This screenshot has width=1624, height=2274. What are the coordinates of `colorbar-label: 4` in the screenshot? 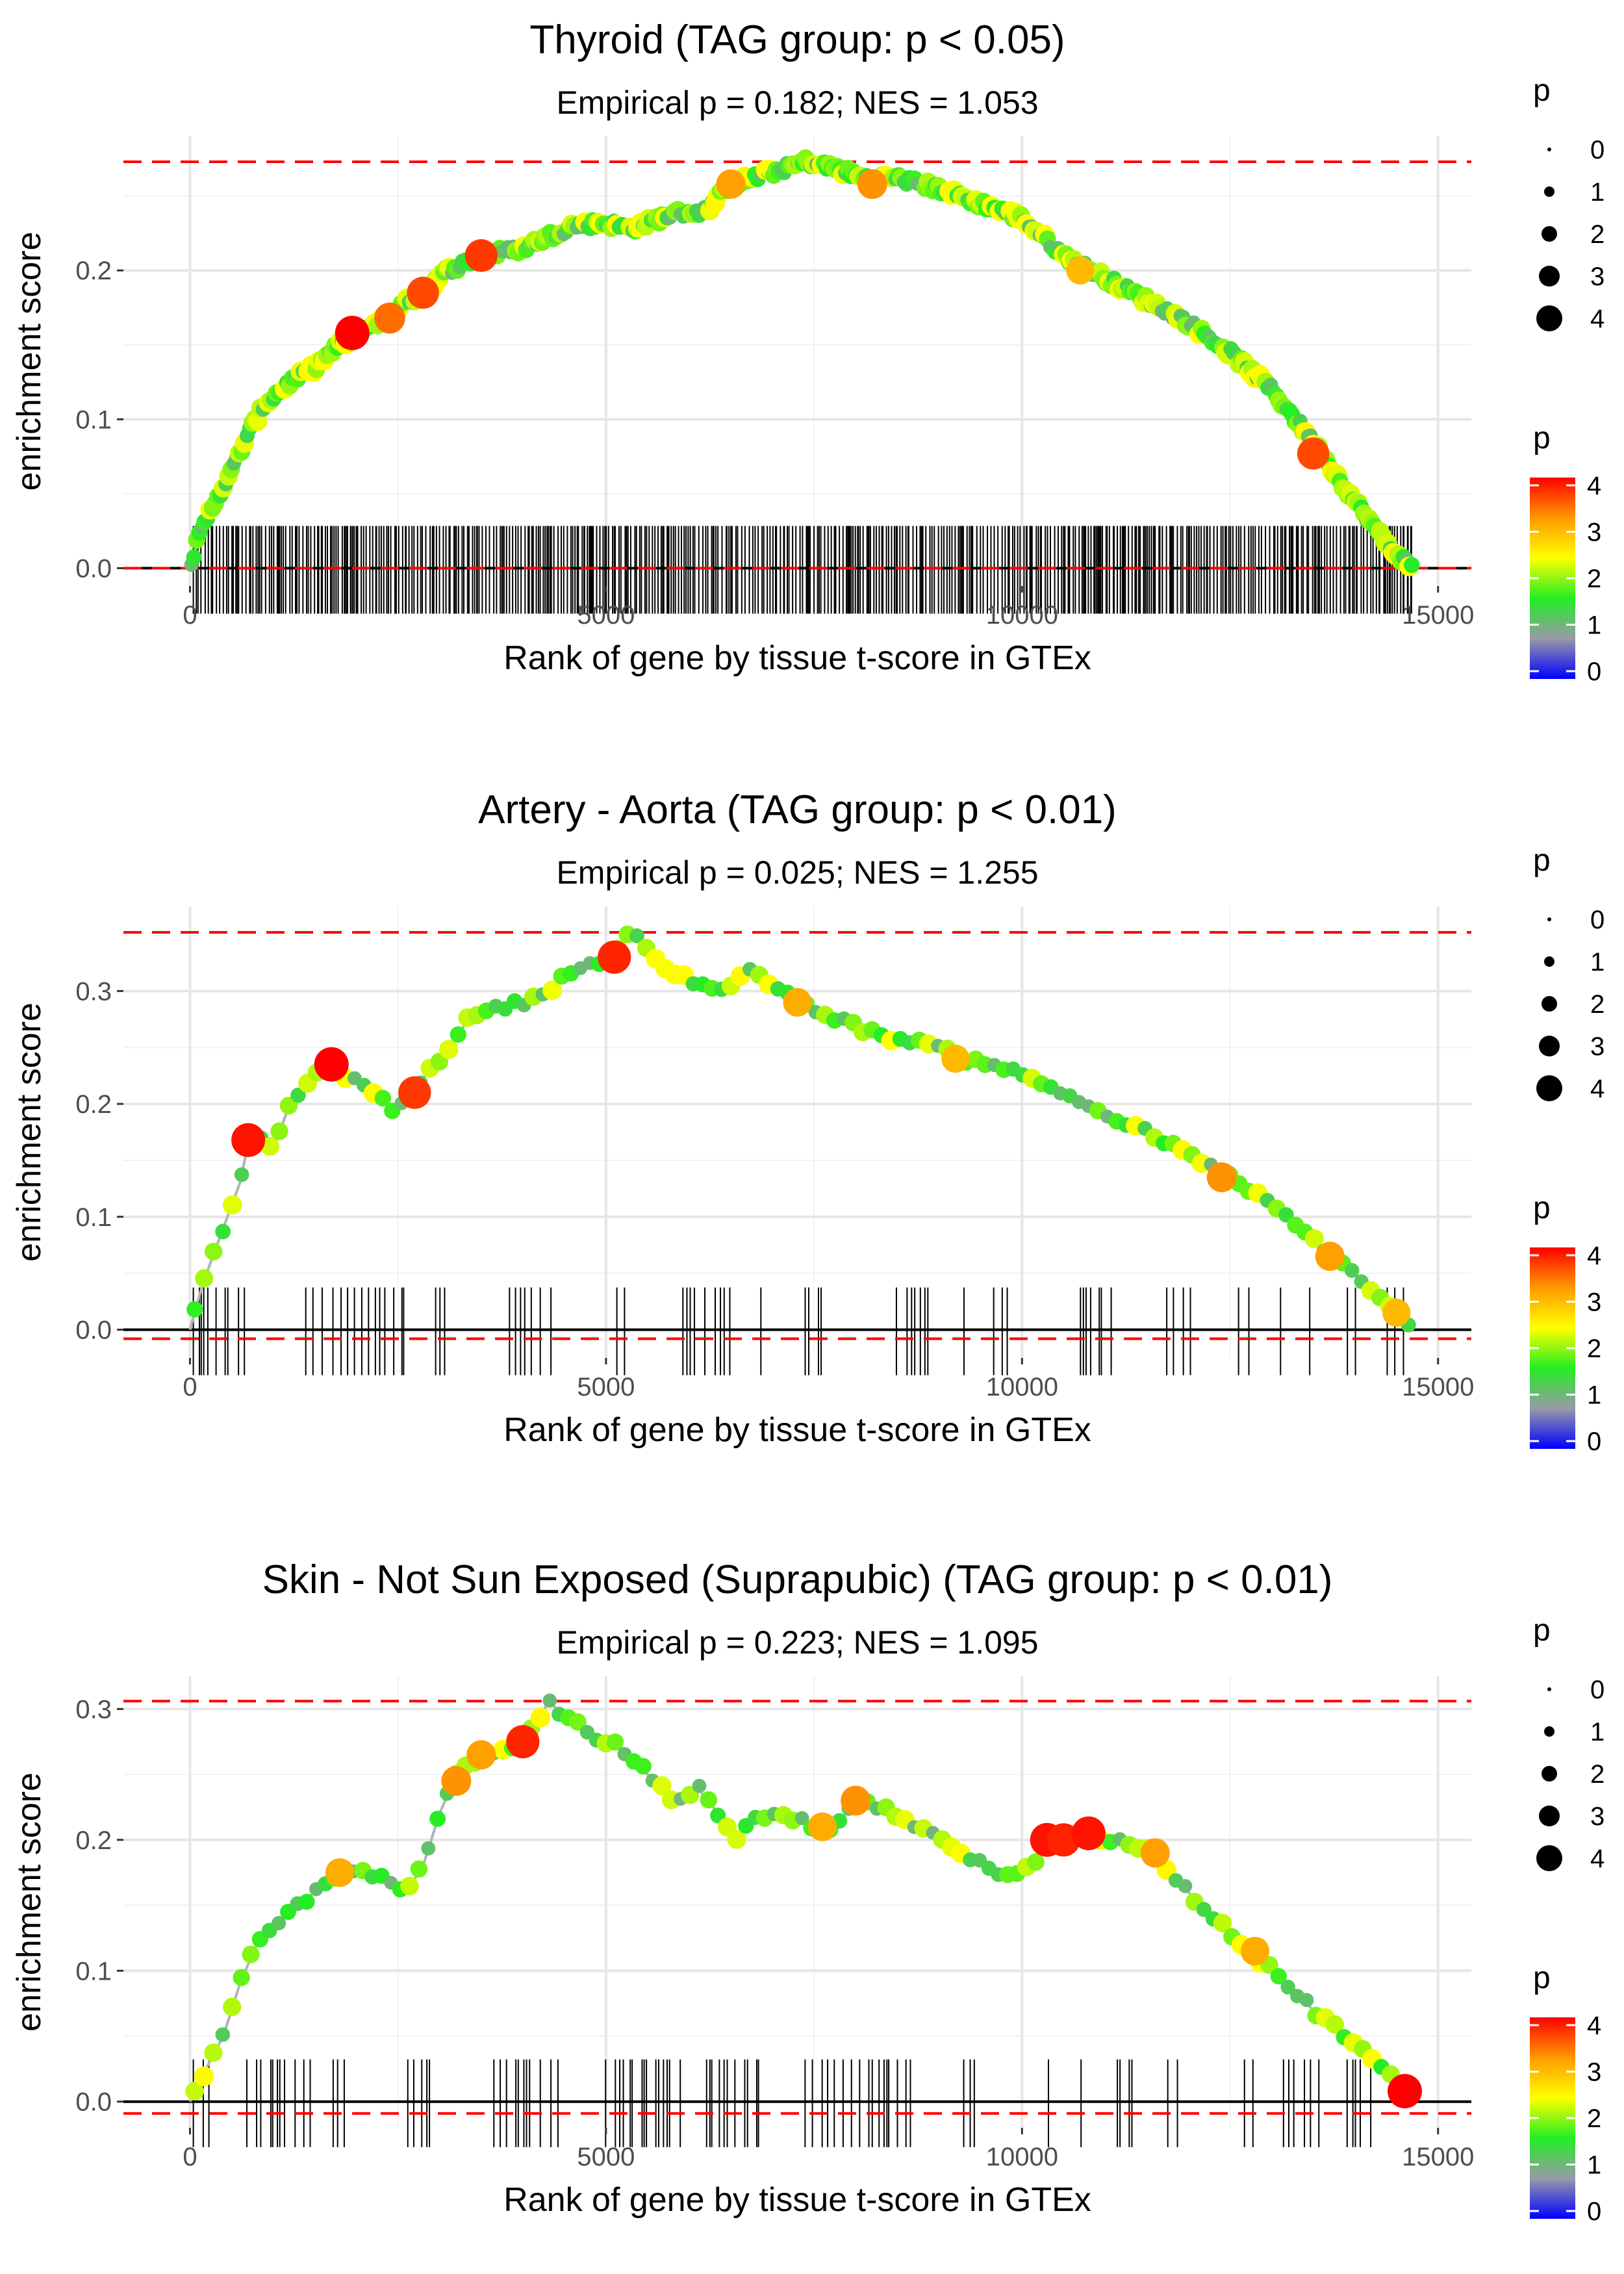 It's located at (1594, 2026).